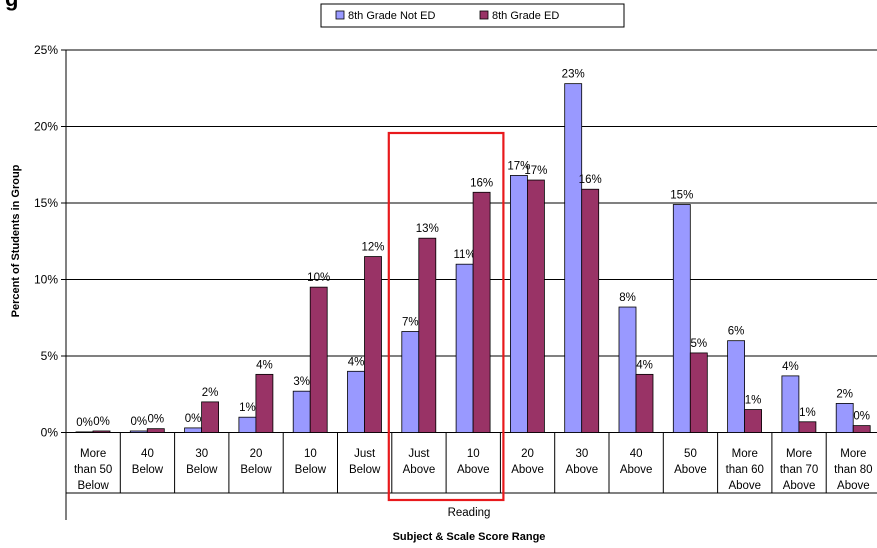 This screenshot has width=877, height=548. Describe the element at coordinates (427, 229) in the screenshot. I see `data-label: 13%` at that location.